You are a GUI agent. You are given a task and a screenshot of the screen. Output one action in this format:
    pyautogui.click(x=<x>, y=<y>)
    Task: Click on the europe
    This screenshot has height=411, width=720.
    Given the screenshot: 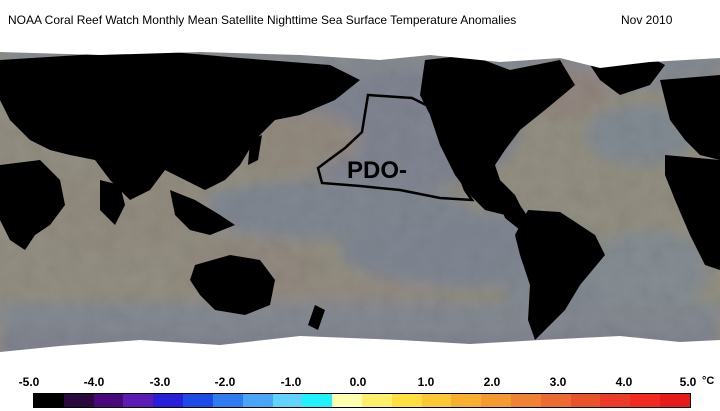 What is the action you would take?
    pyautogui.click(x=690, y=117)
    